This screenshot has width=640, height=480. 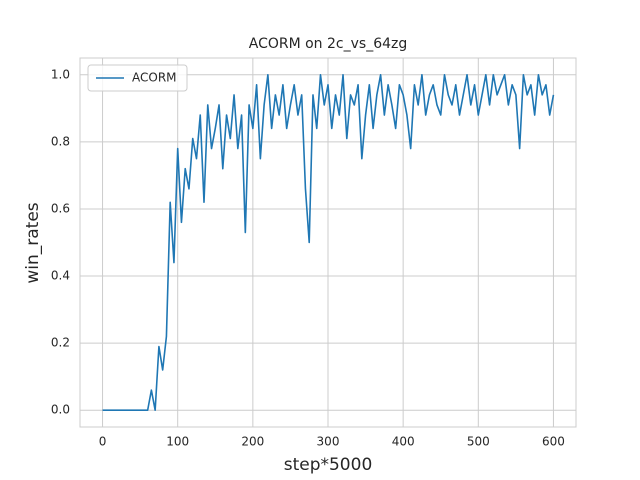 What do you see at coordinates (328, 442) in the screenshot?
I see `x-tick-label: 300` at bounding box center [328, 442].